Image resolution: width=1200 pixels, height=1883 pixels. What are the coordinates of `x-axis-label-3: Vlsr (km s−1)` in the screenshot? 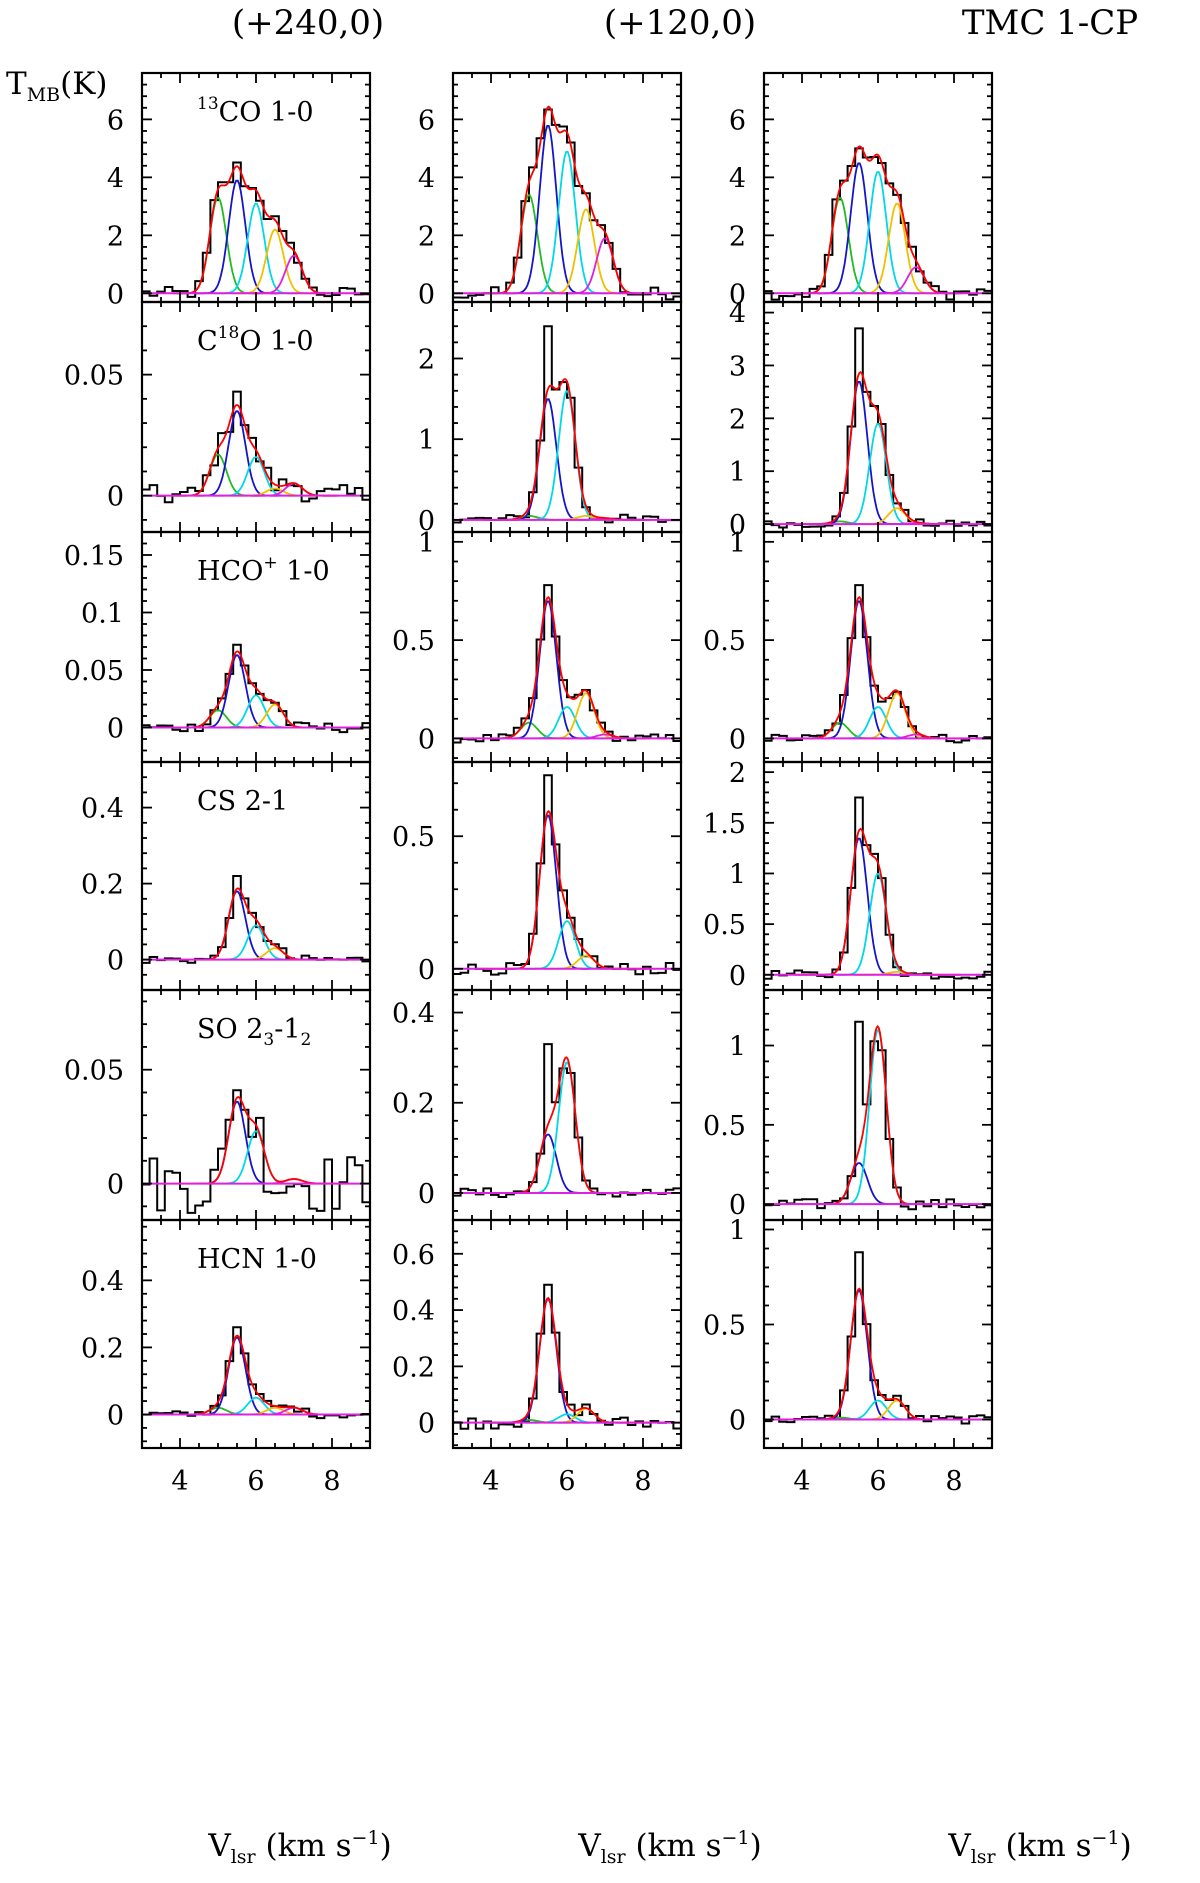 It's located at (1039, 1847).